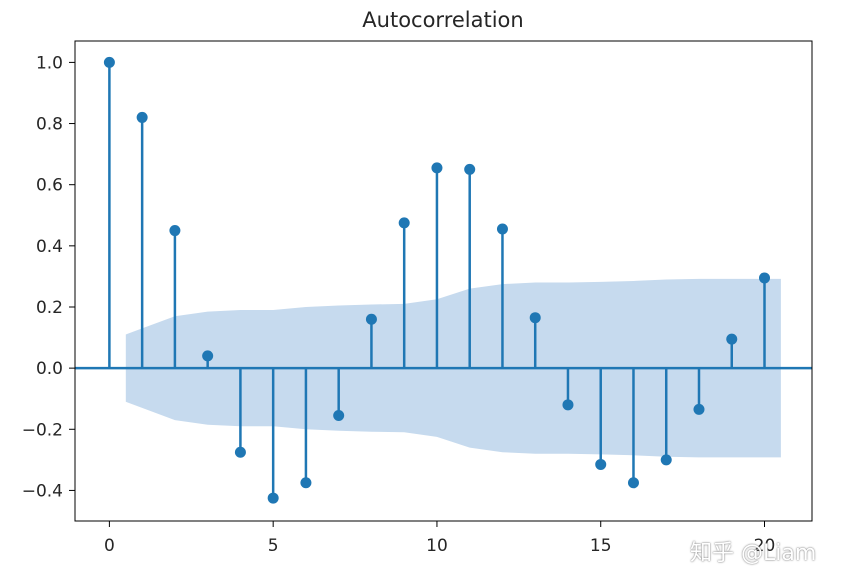  I want to click on x-tick-label-15: 15, so click(601, 546).